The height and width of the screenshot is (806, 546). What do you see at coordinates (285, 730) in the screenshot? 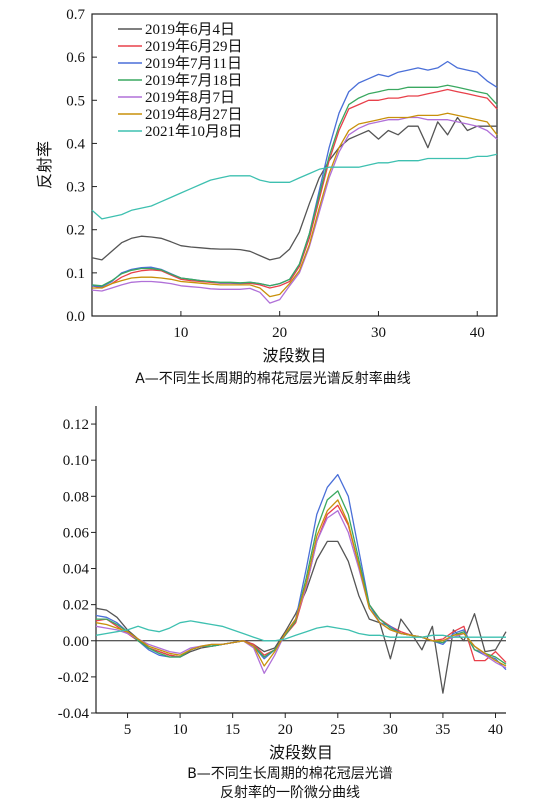
I see `x-tick-label-B: 20` at bounding box center [285, 730].